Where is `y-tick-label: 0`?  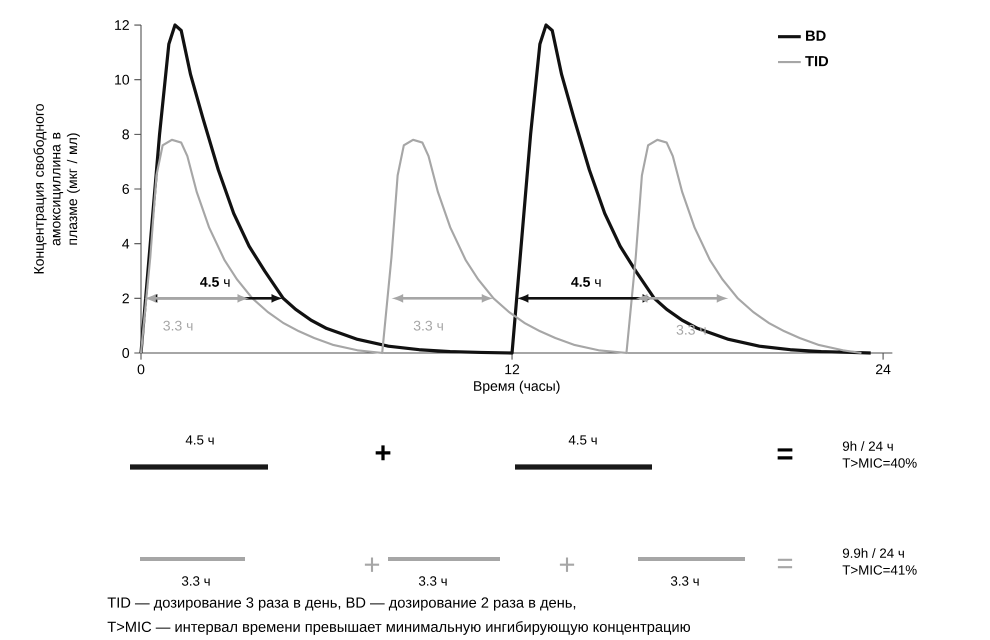 y-tick-label: 0 is located at coordinates (126, 353).